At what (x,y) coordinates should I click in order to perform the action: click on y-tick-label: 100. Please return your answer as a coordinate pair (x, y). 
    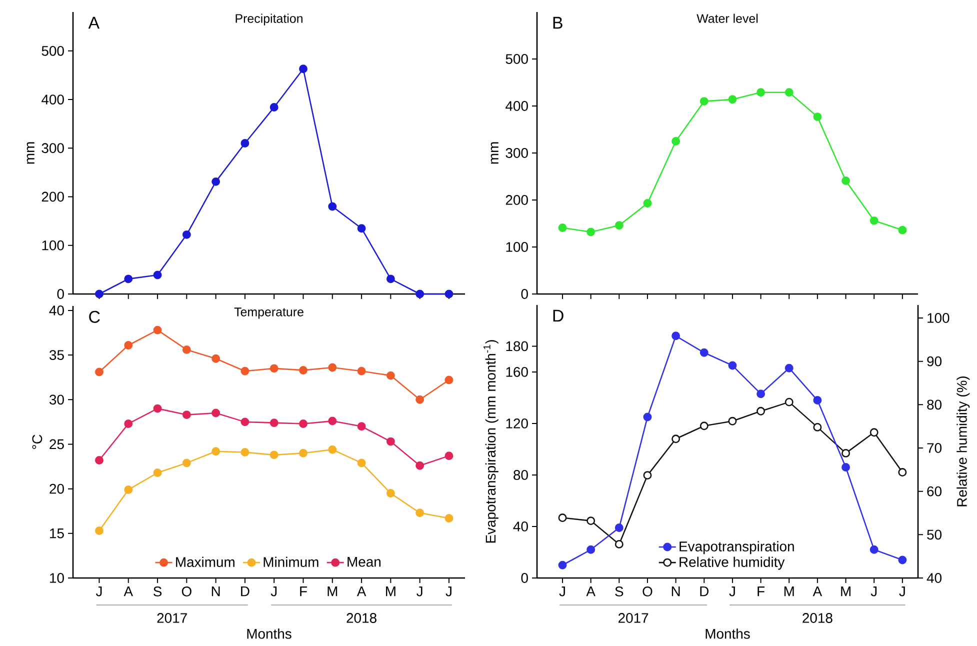
    Looking at the image, I should click on (53, 245).